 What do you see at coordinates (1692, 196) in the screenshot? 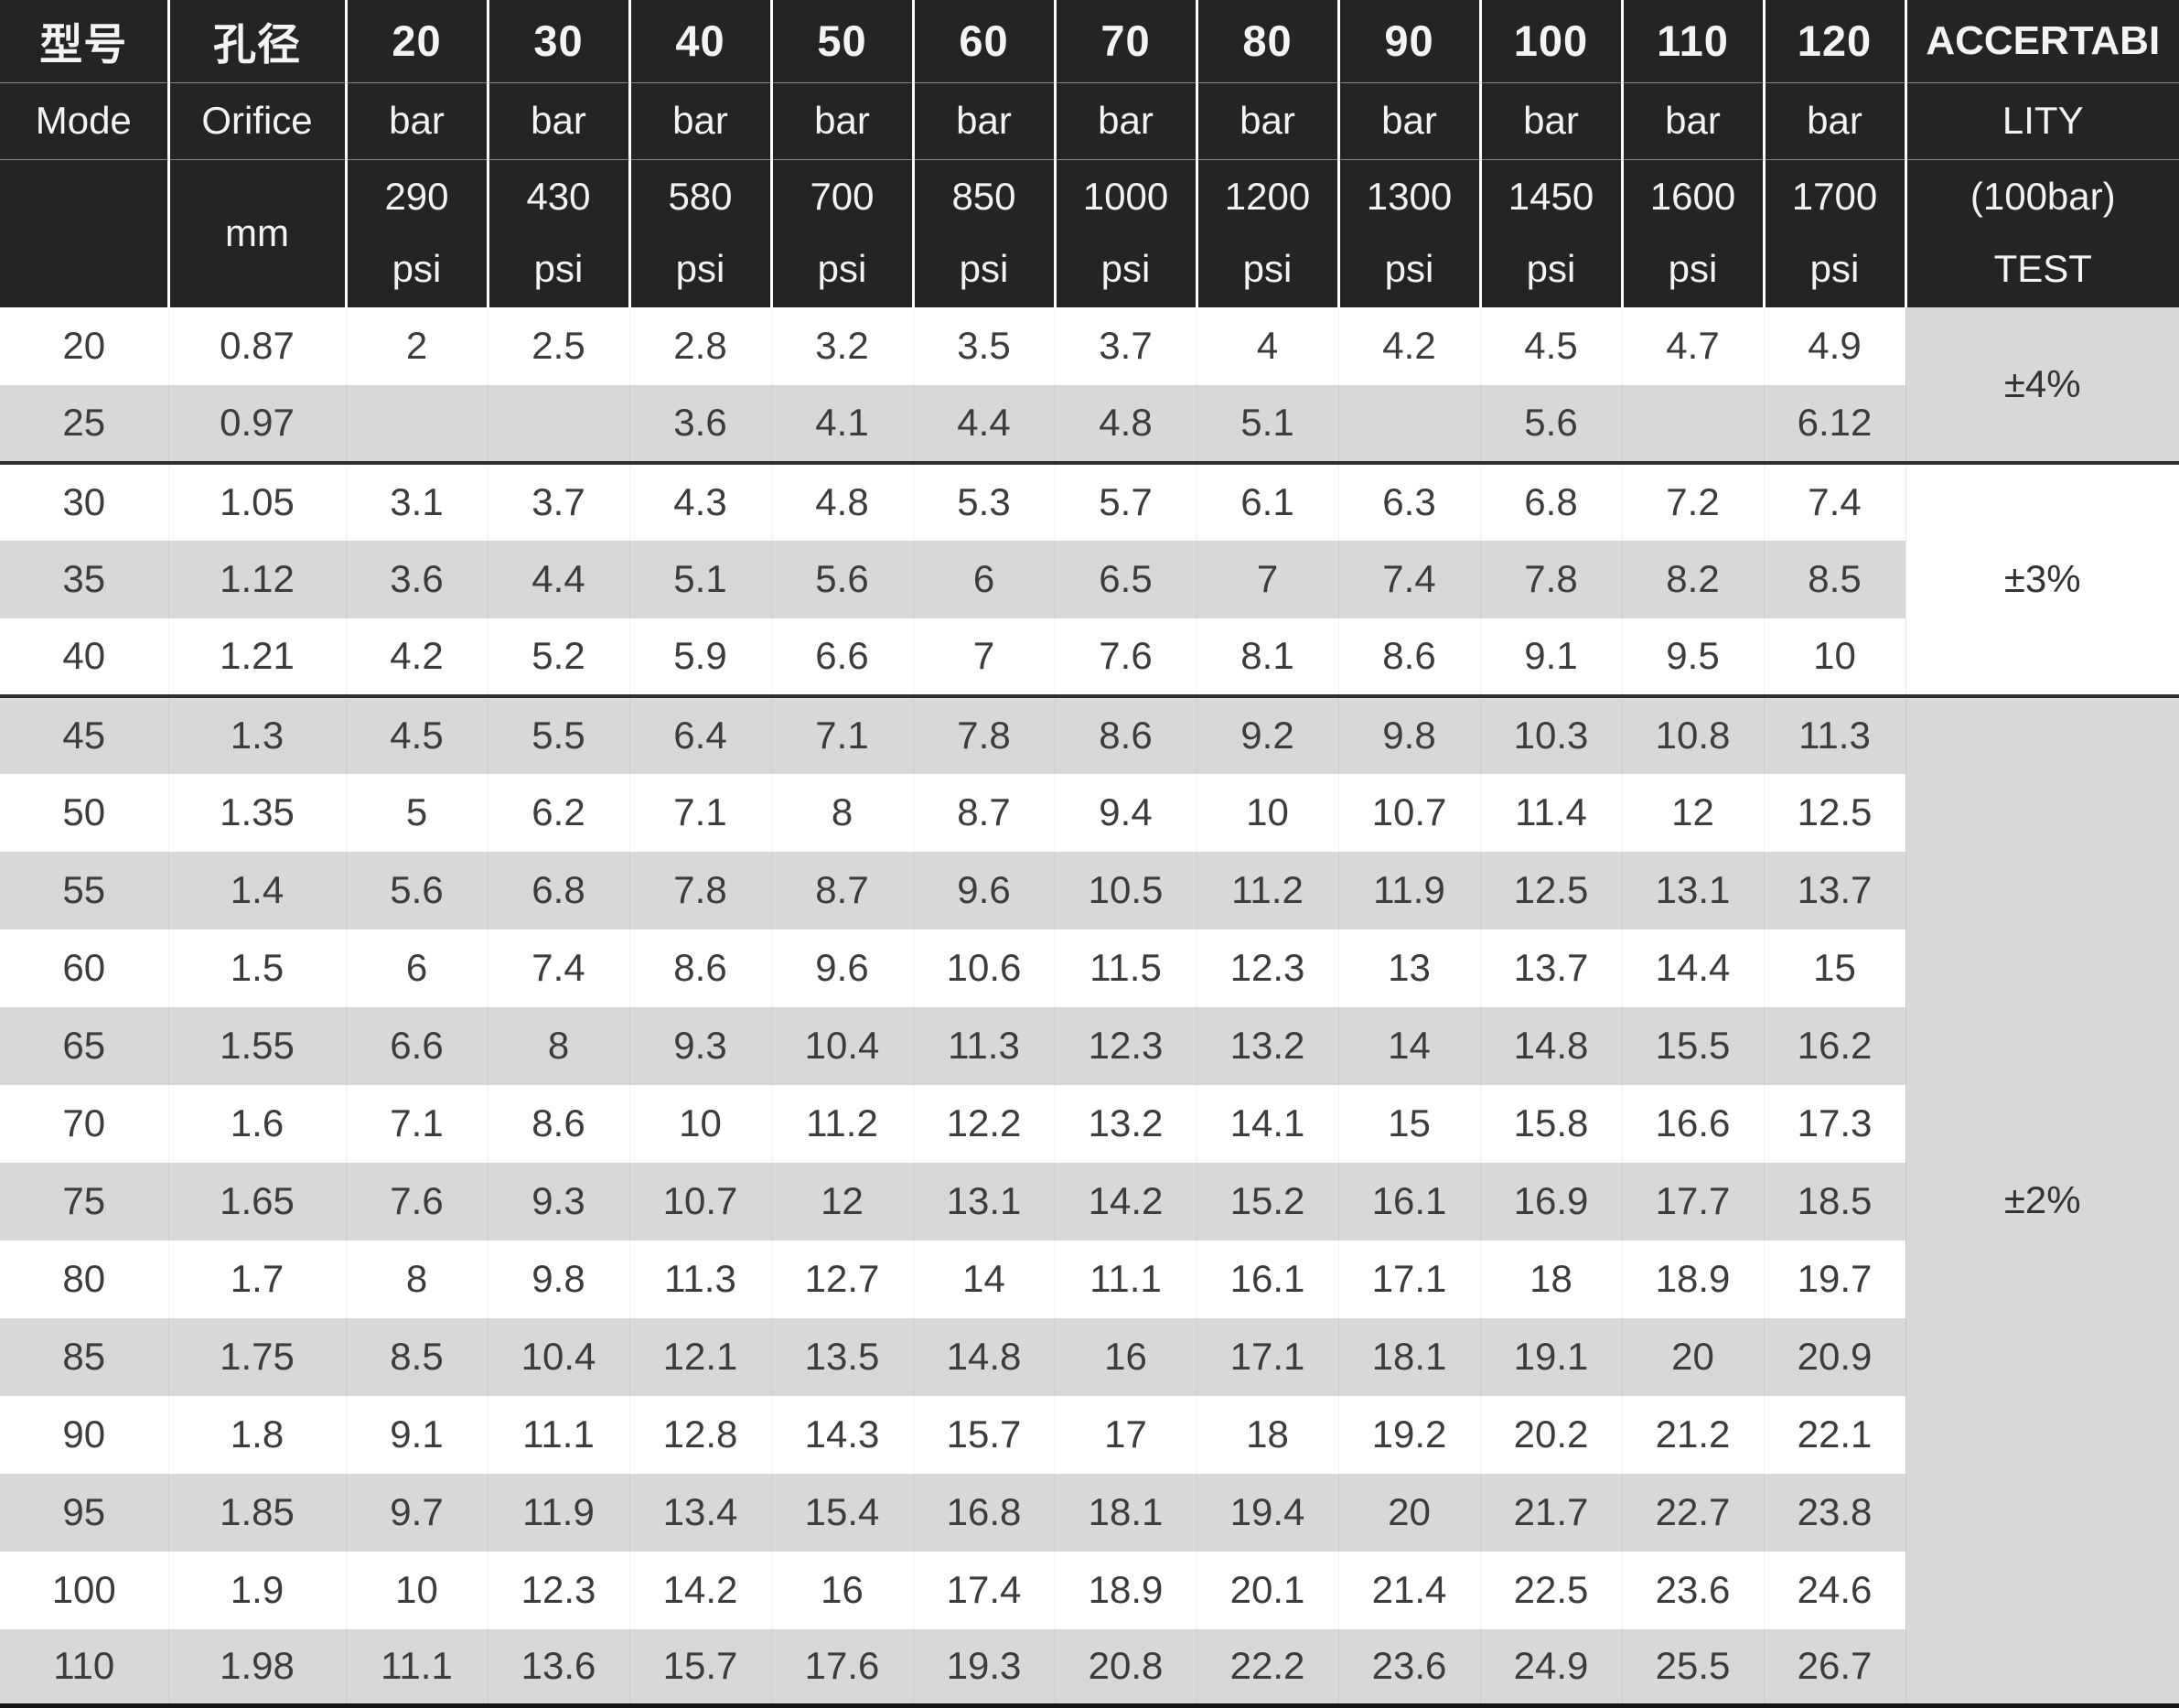
I see `psi-value: 1600` at bounding box center [1692, 196].